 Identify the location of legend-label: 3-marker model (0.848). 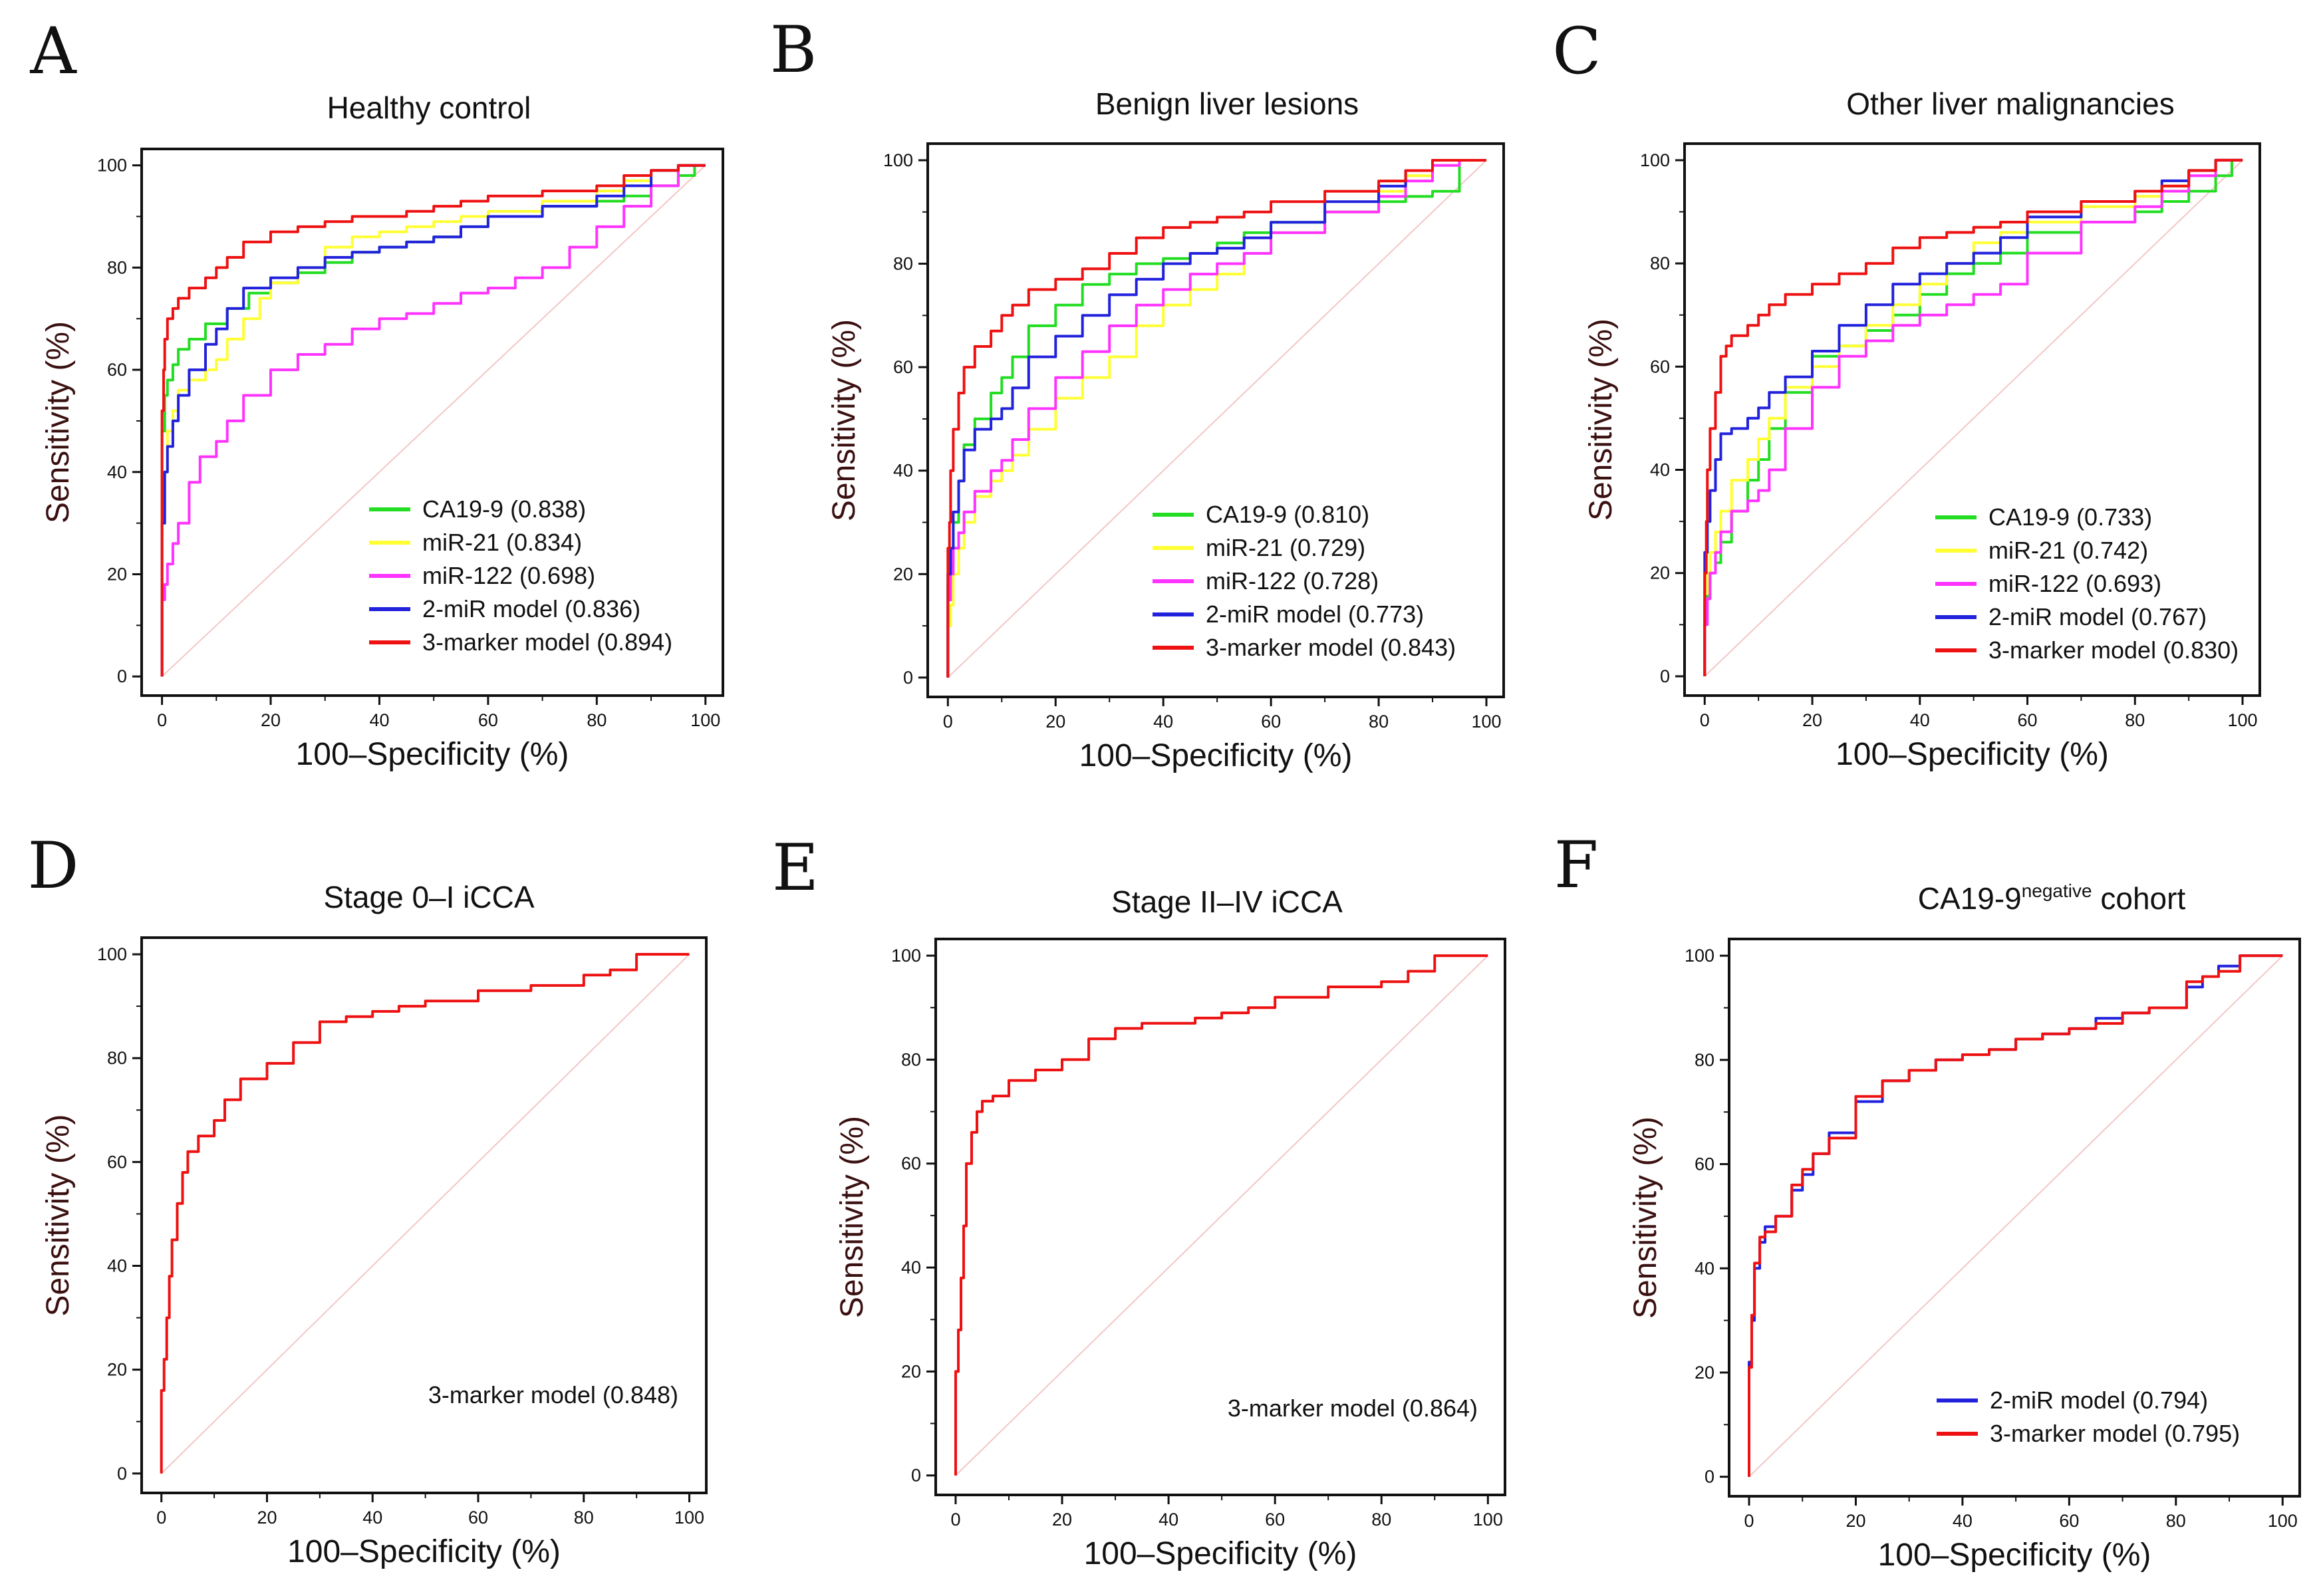
(553, 1395).